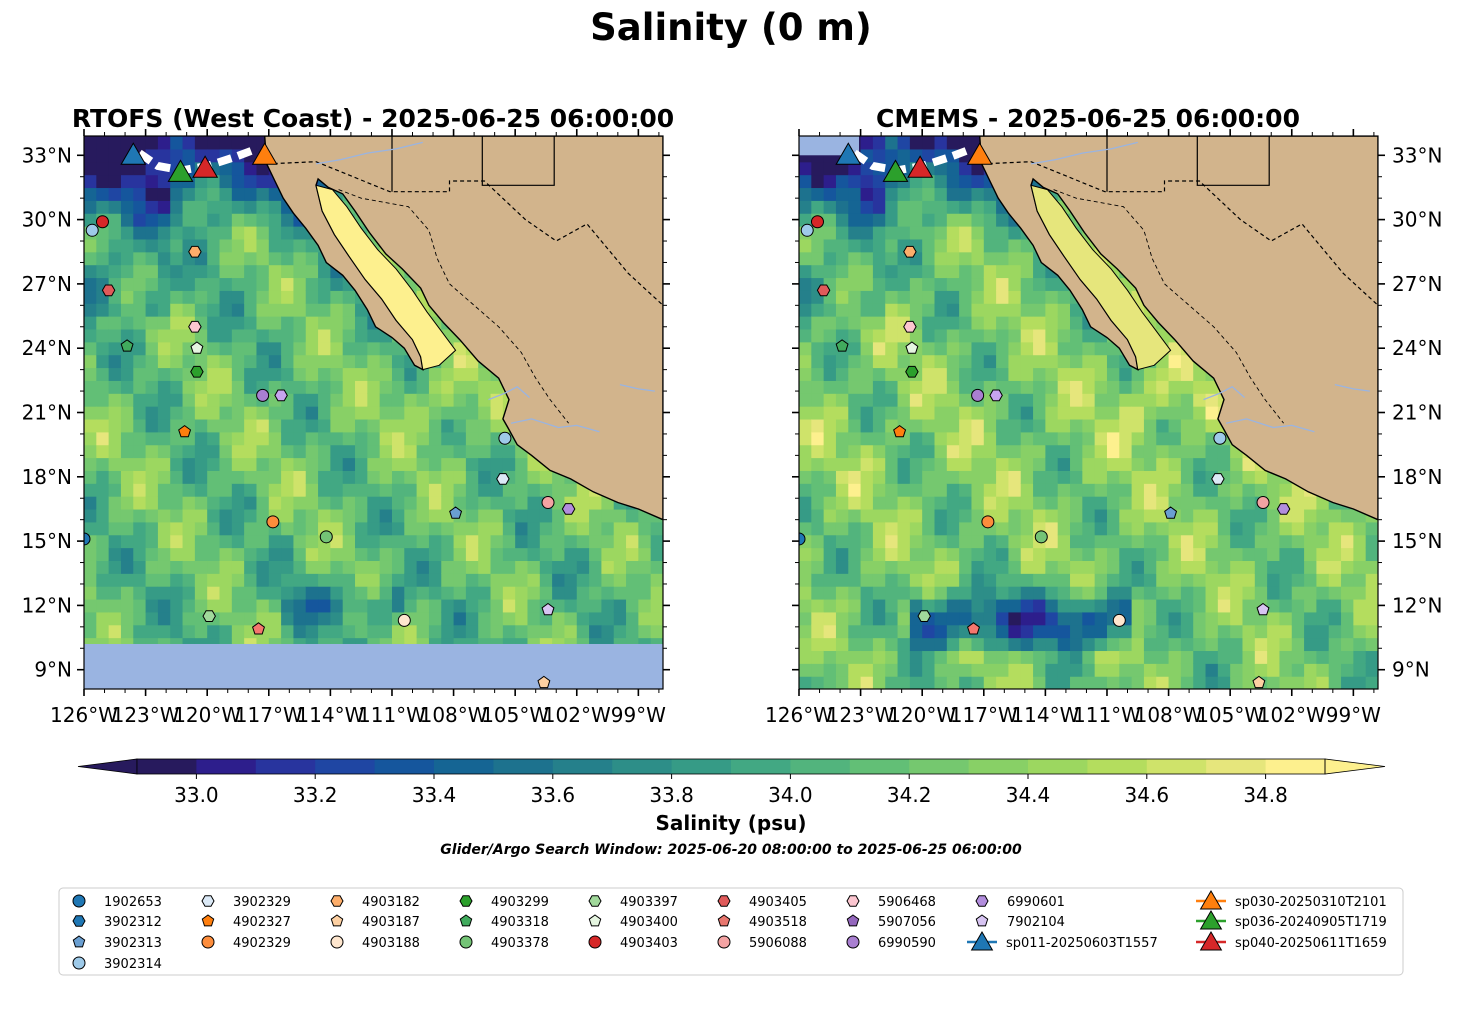 Image resolution: width=1462 pixels, height=1014 pixels. I want to click on legend-label: 5906468, so click(907, 902).